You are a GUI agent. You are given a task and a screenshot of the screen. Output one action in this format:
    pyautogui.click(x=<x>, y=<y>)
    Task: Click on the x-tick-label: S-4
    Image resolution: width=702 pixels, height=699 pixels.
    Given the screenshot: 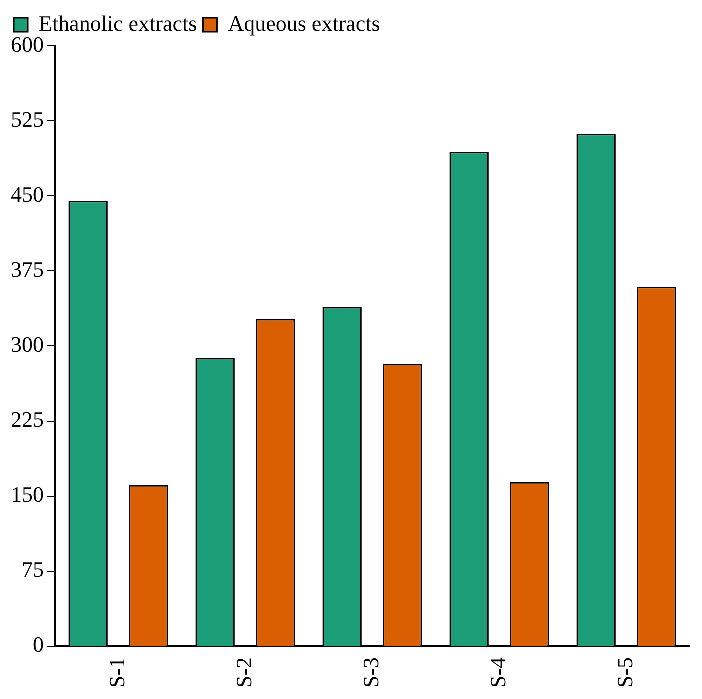 What is the action you would take?
    pyautogui.click(x=497, y=672)
    